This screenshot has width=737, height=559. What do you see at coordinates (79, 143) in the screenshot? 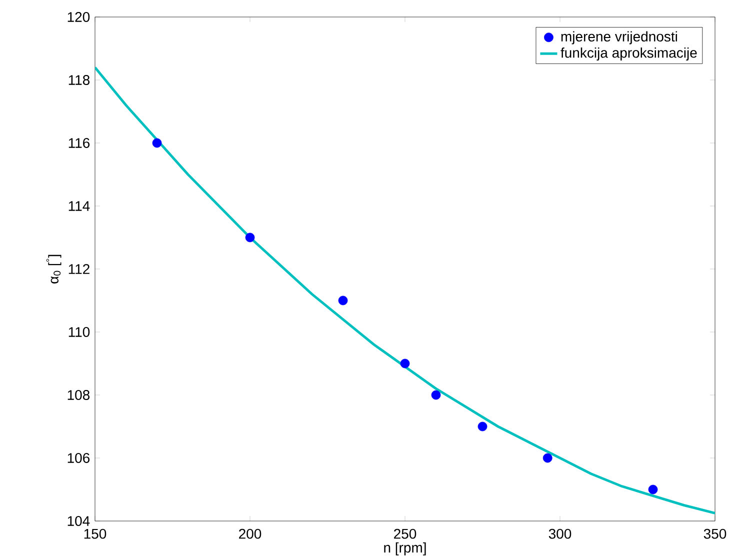
I see `y-tick-label: 116` at bounding box center [79, 143].